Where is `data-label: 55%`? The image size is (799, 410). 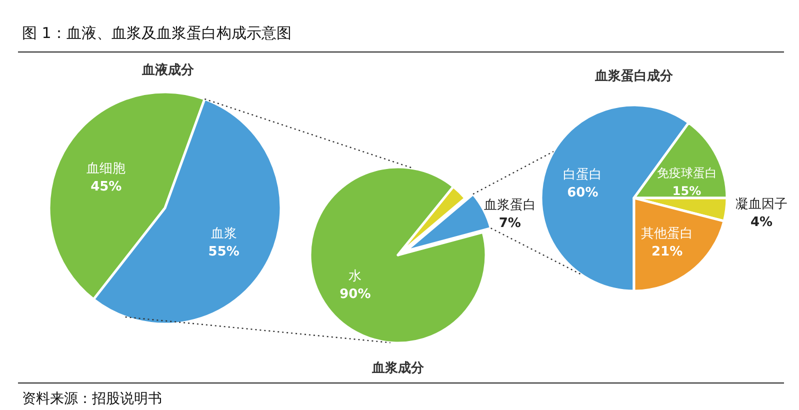
data-label: 55% is located at coordinates (224, 252).